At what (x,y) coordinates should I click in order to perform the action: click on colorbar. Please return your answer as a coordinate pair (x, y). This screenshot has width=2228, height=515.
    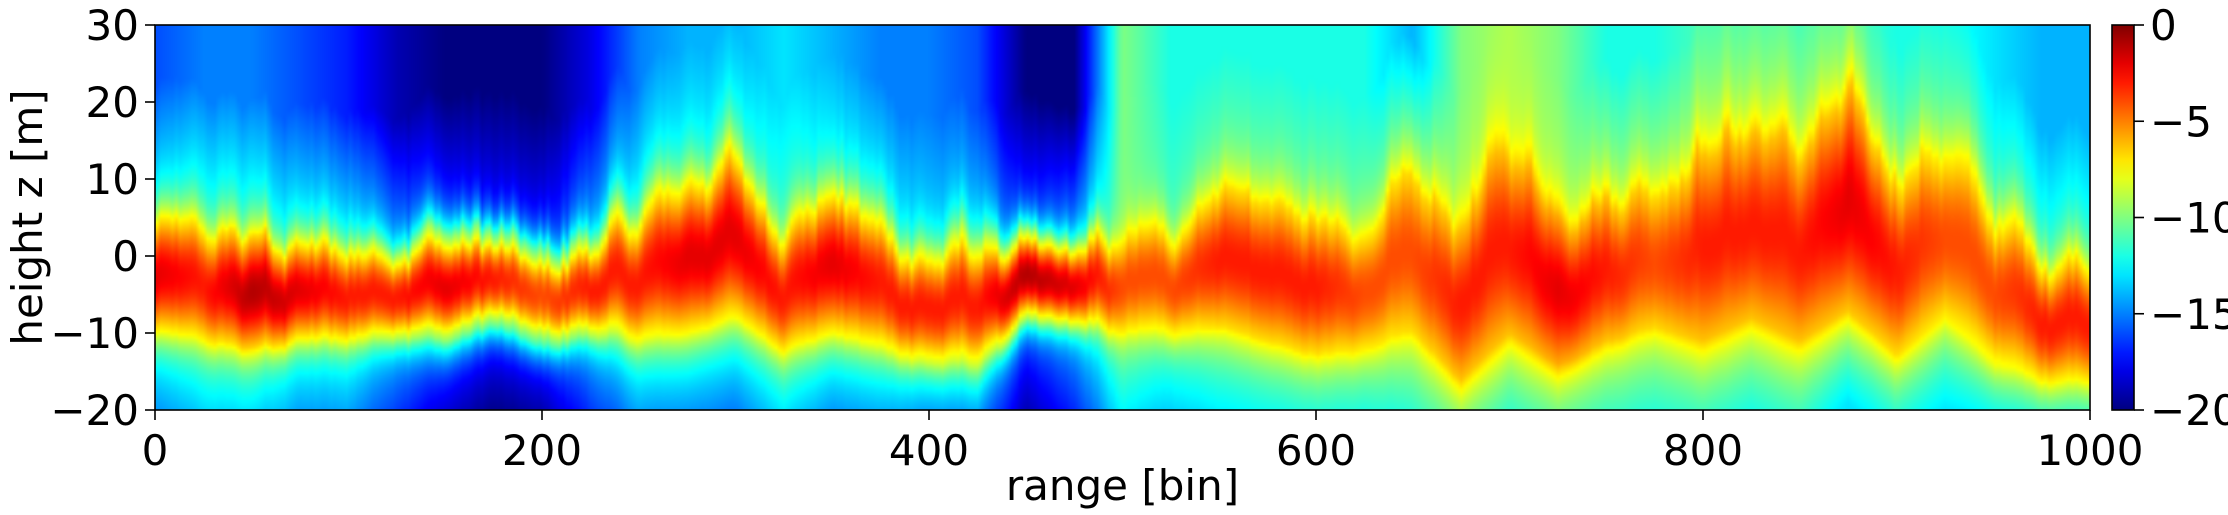
    Looking at the image, I should click on (2123, 217).